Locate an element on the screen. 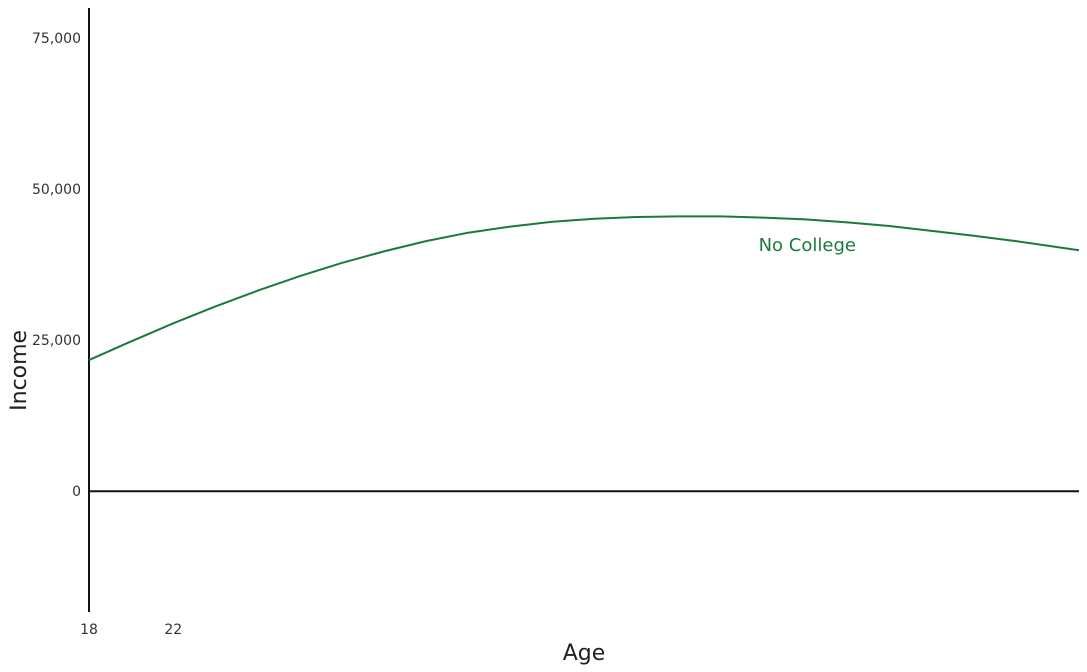 This screenshot has width=1087, height=672. y-tick-label: 0 is located at coordinates (76, 492).